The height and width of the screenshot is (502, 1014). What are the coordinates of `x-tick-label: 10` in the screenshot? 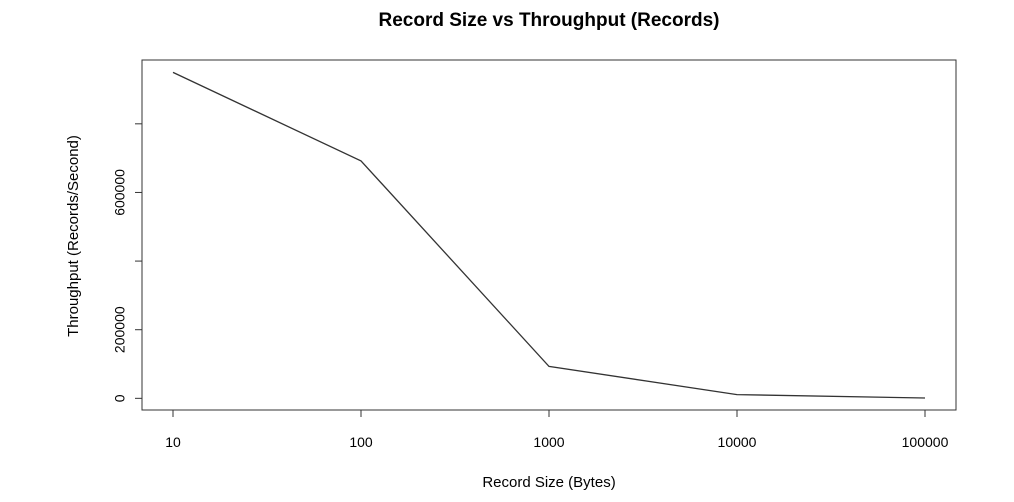 It's located at (173, 442).